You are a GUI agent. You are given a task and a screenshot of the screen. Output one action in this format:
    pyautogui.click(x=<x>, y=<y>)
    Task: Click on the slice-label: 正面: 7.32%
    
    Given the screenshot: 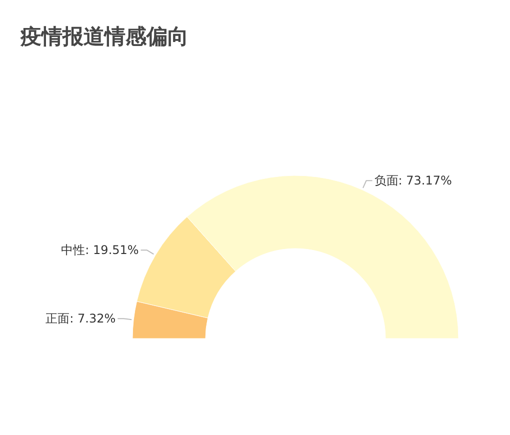 What is the action you would take?
    pyautogui.click(x=81, y=319)
    